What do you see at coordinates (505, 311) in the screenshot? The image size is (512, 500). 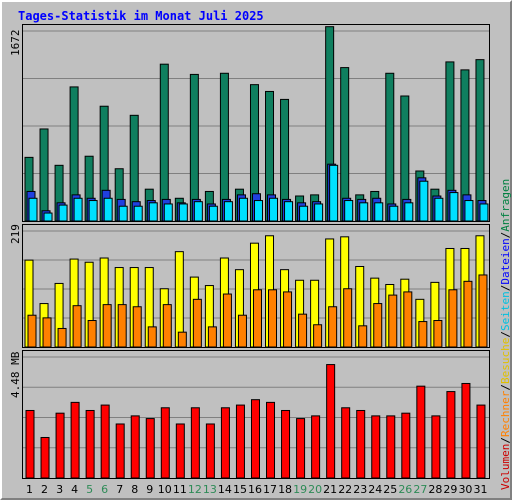 I see `legend-item-seiten: Seiten` at bounding box center [505, 311].